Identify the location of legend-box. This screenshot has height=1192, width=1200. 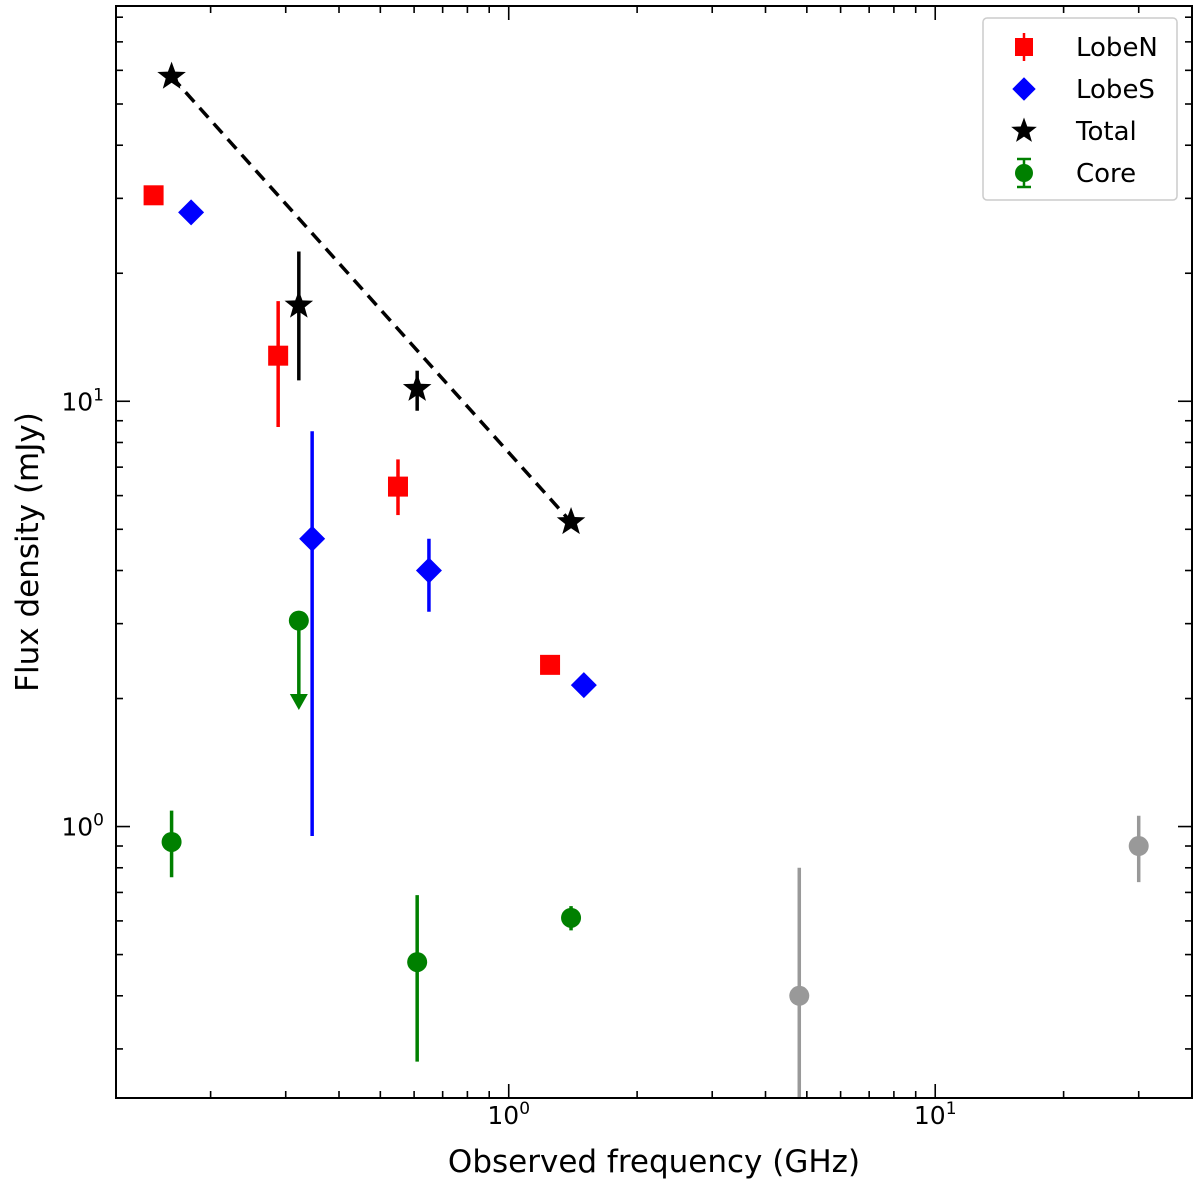
(1080, 109).